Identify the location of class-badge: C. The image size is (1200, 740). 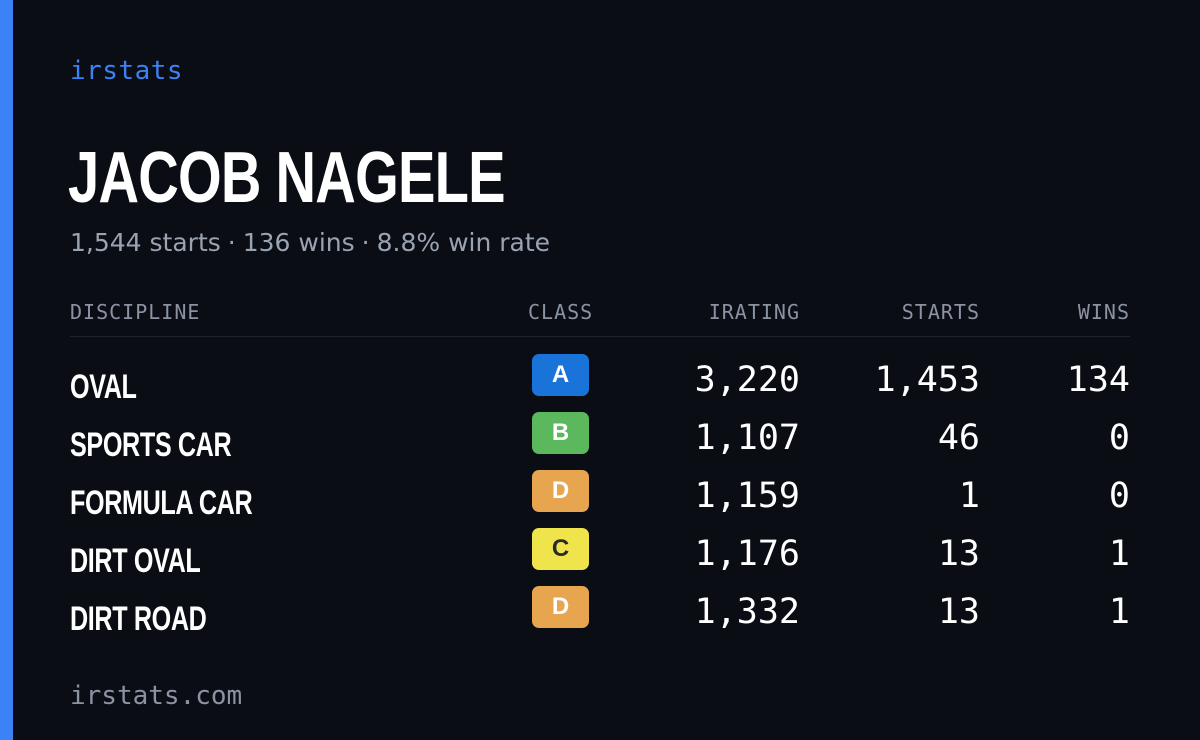
(560, 549).